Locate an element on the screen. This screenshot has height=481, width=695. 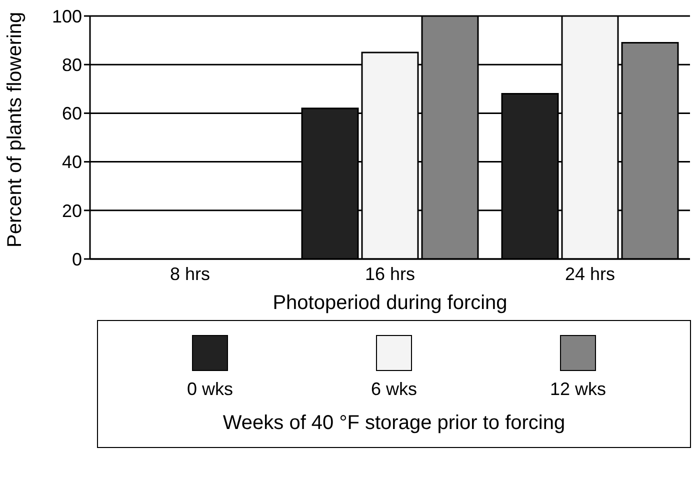
y-tick-label: 100 is located at coordinates (67, 16).